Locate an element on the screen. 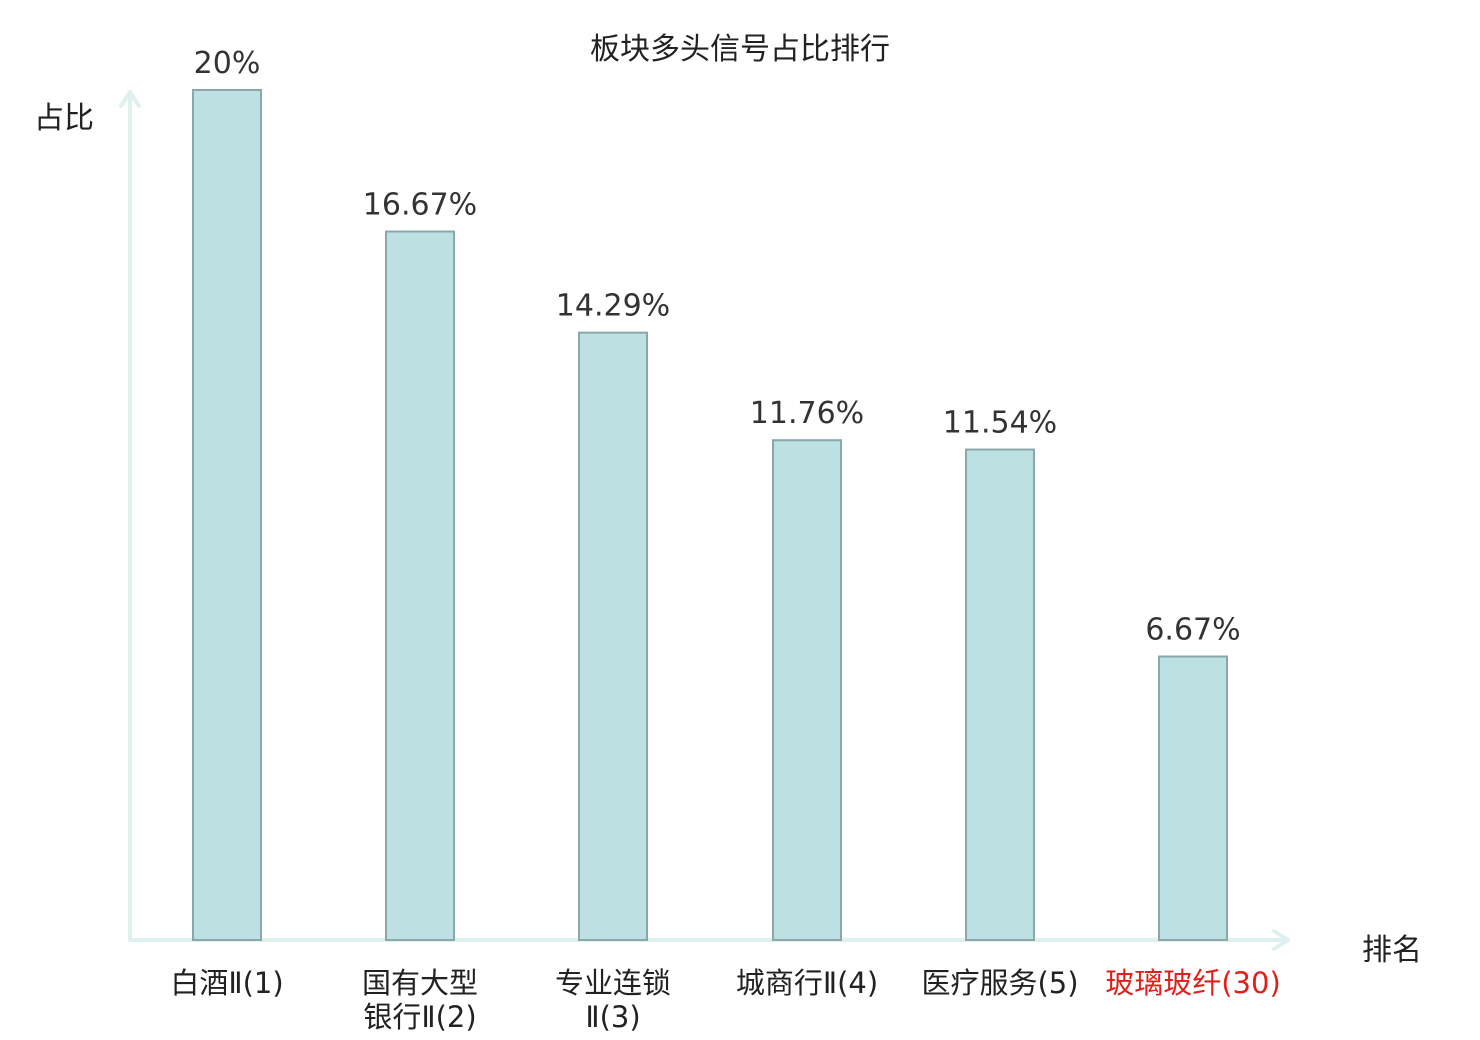 This screenshot has width=1480, height=1040. x-tick-line: 城商行Ⅱ(4) is located at coordinates (807, 983).